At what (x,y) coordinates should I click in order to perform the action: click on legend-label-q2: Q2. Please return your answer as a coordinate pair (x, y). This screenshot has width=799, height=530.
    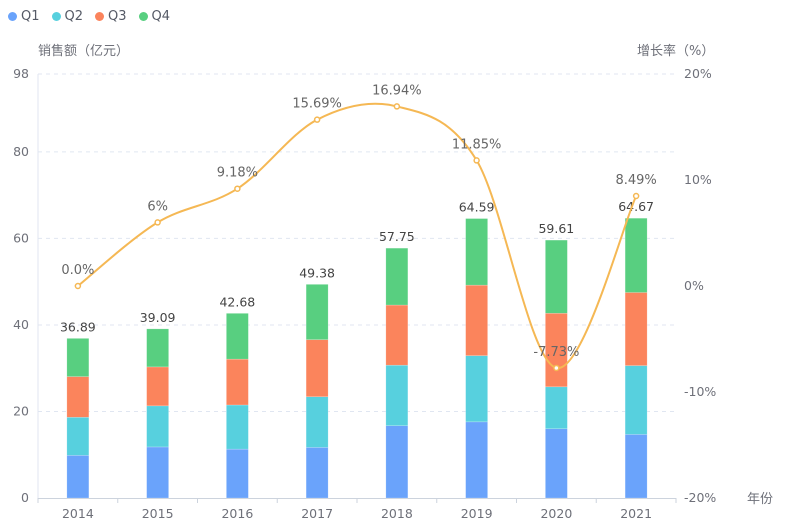
    Looking at the image, I should click on (74, 16).